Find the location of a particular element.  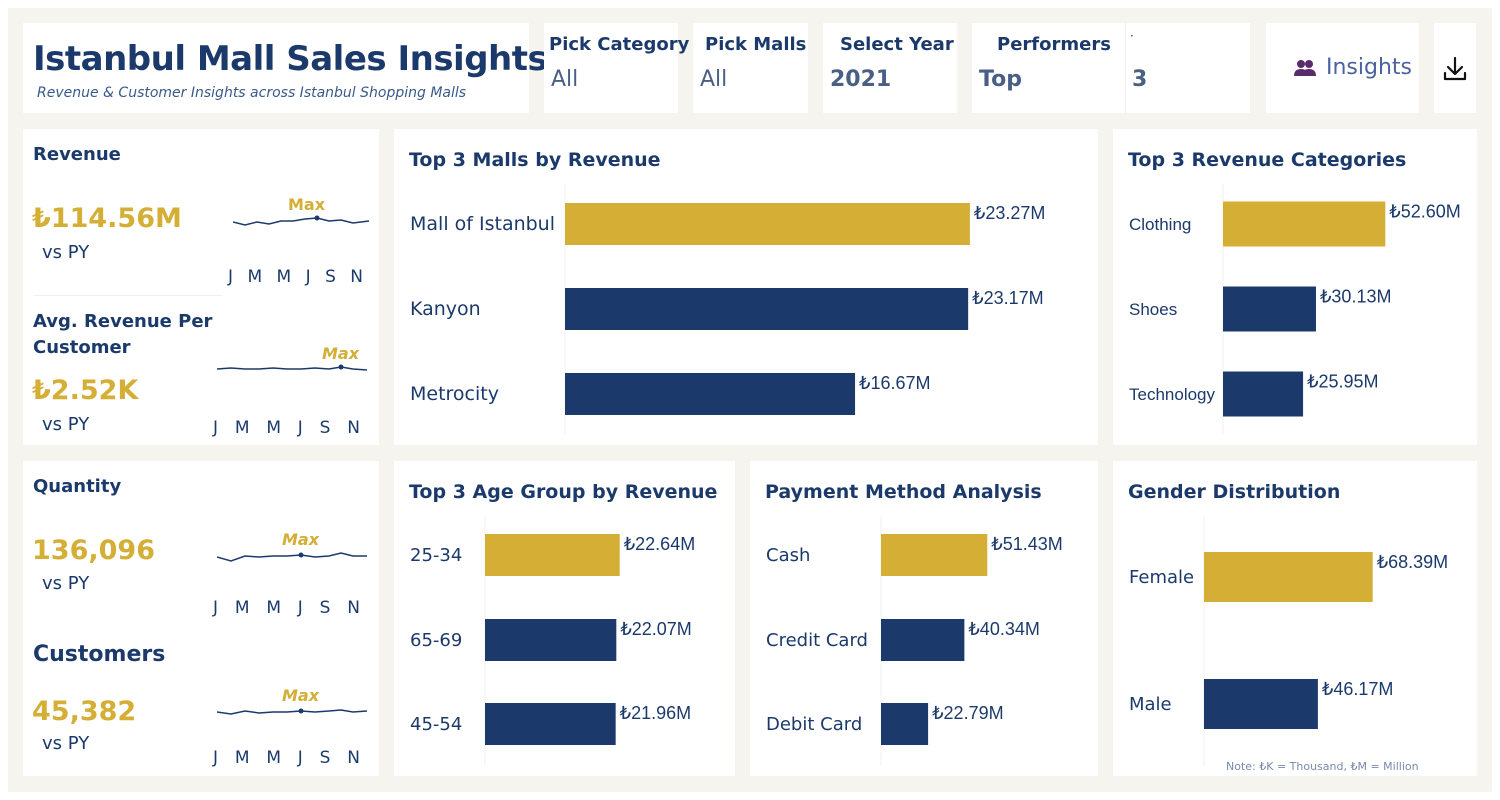

year-slicer: Select Year 2021 is located at coordinates (890, 68).